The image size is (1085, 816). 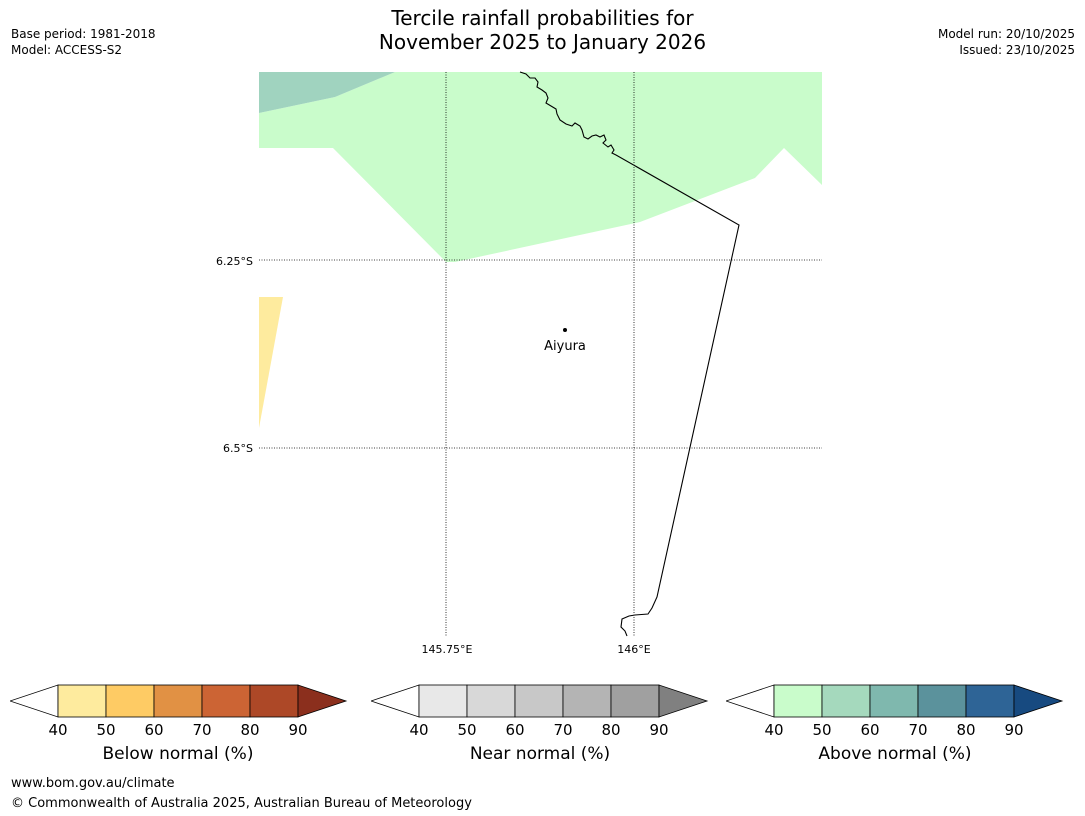 I want to click on colorbar-near-normal-title: Near normal (%), so click(x=540, y=754).